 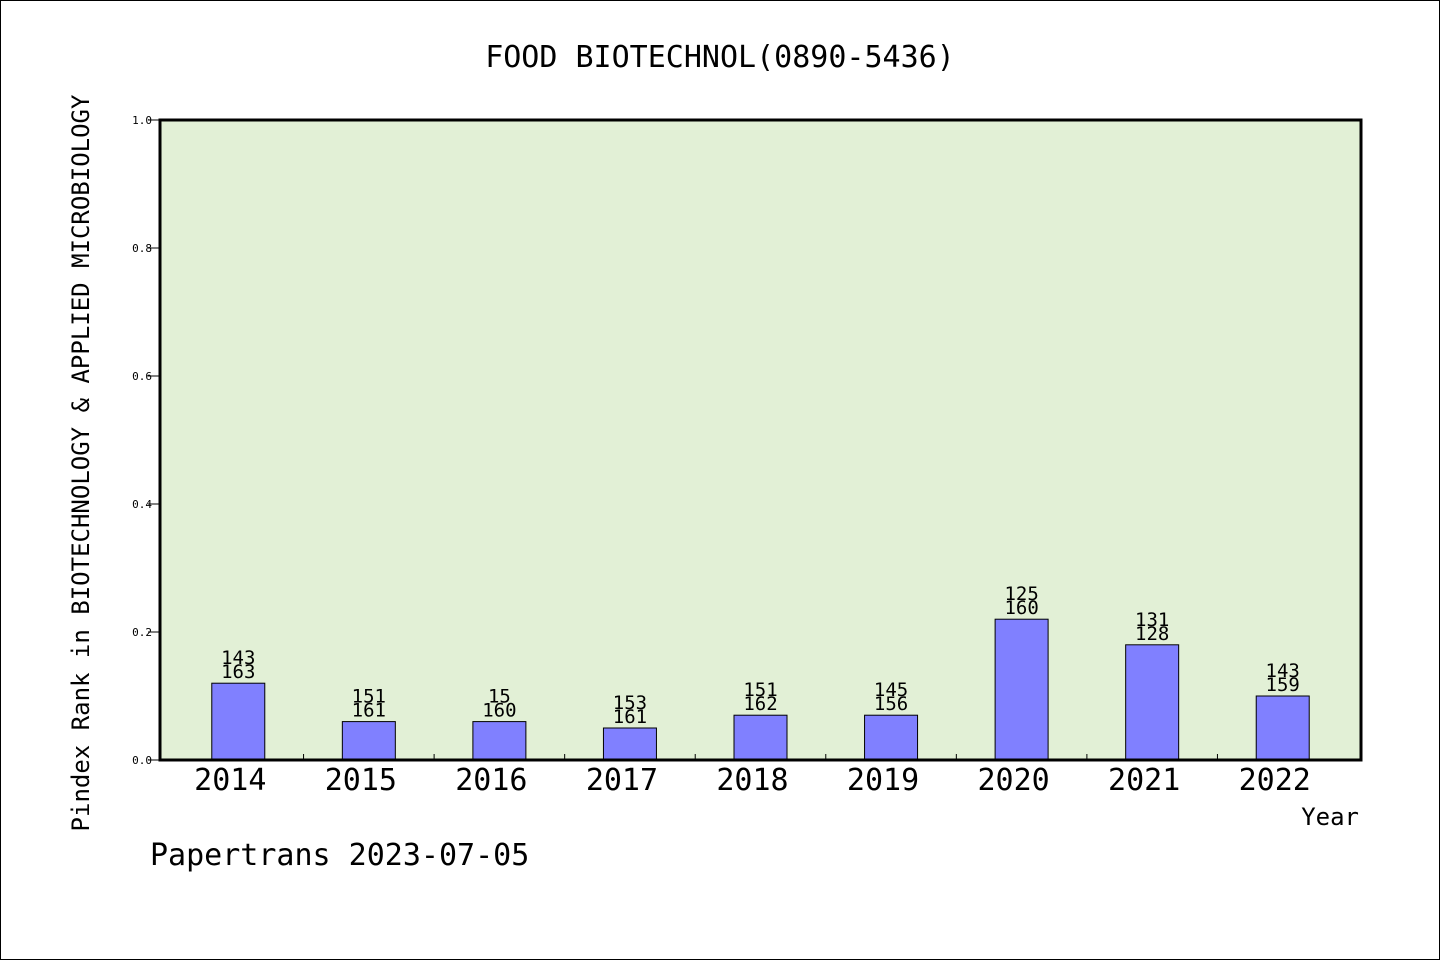 I want to click on bar-label-bottom: 156, so click(x=891, y=704).